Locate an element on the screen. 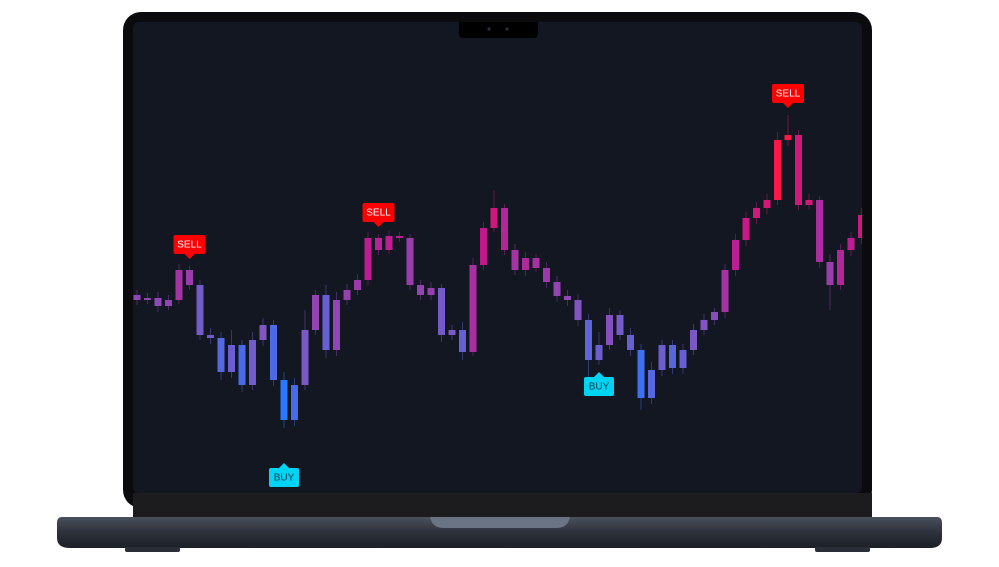 The image size is (999, 567). camera-notch is located at coordinates (498, 30).